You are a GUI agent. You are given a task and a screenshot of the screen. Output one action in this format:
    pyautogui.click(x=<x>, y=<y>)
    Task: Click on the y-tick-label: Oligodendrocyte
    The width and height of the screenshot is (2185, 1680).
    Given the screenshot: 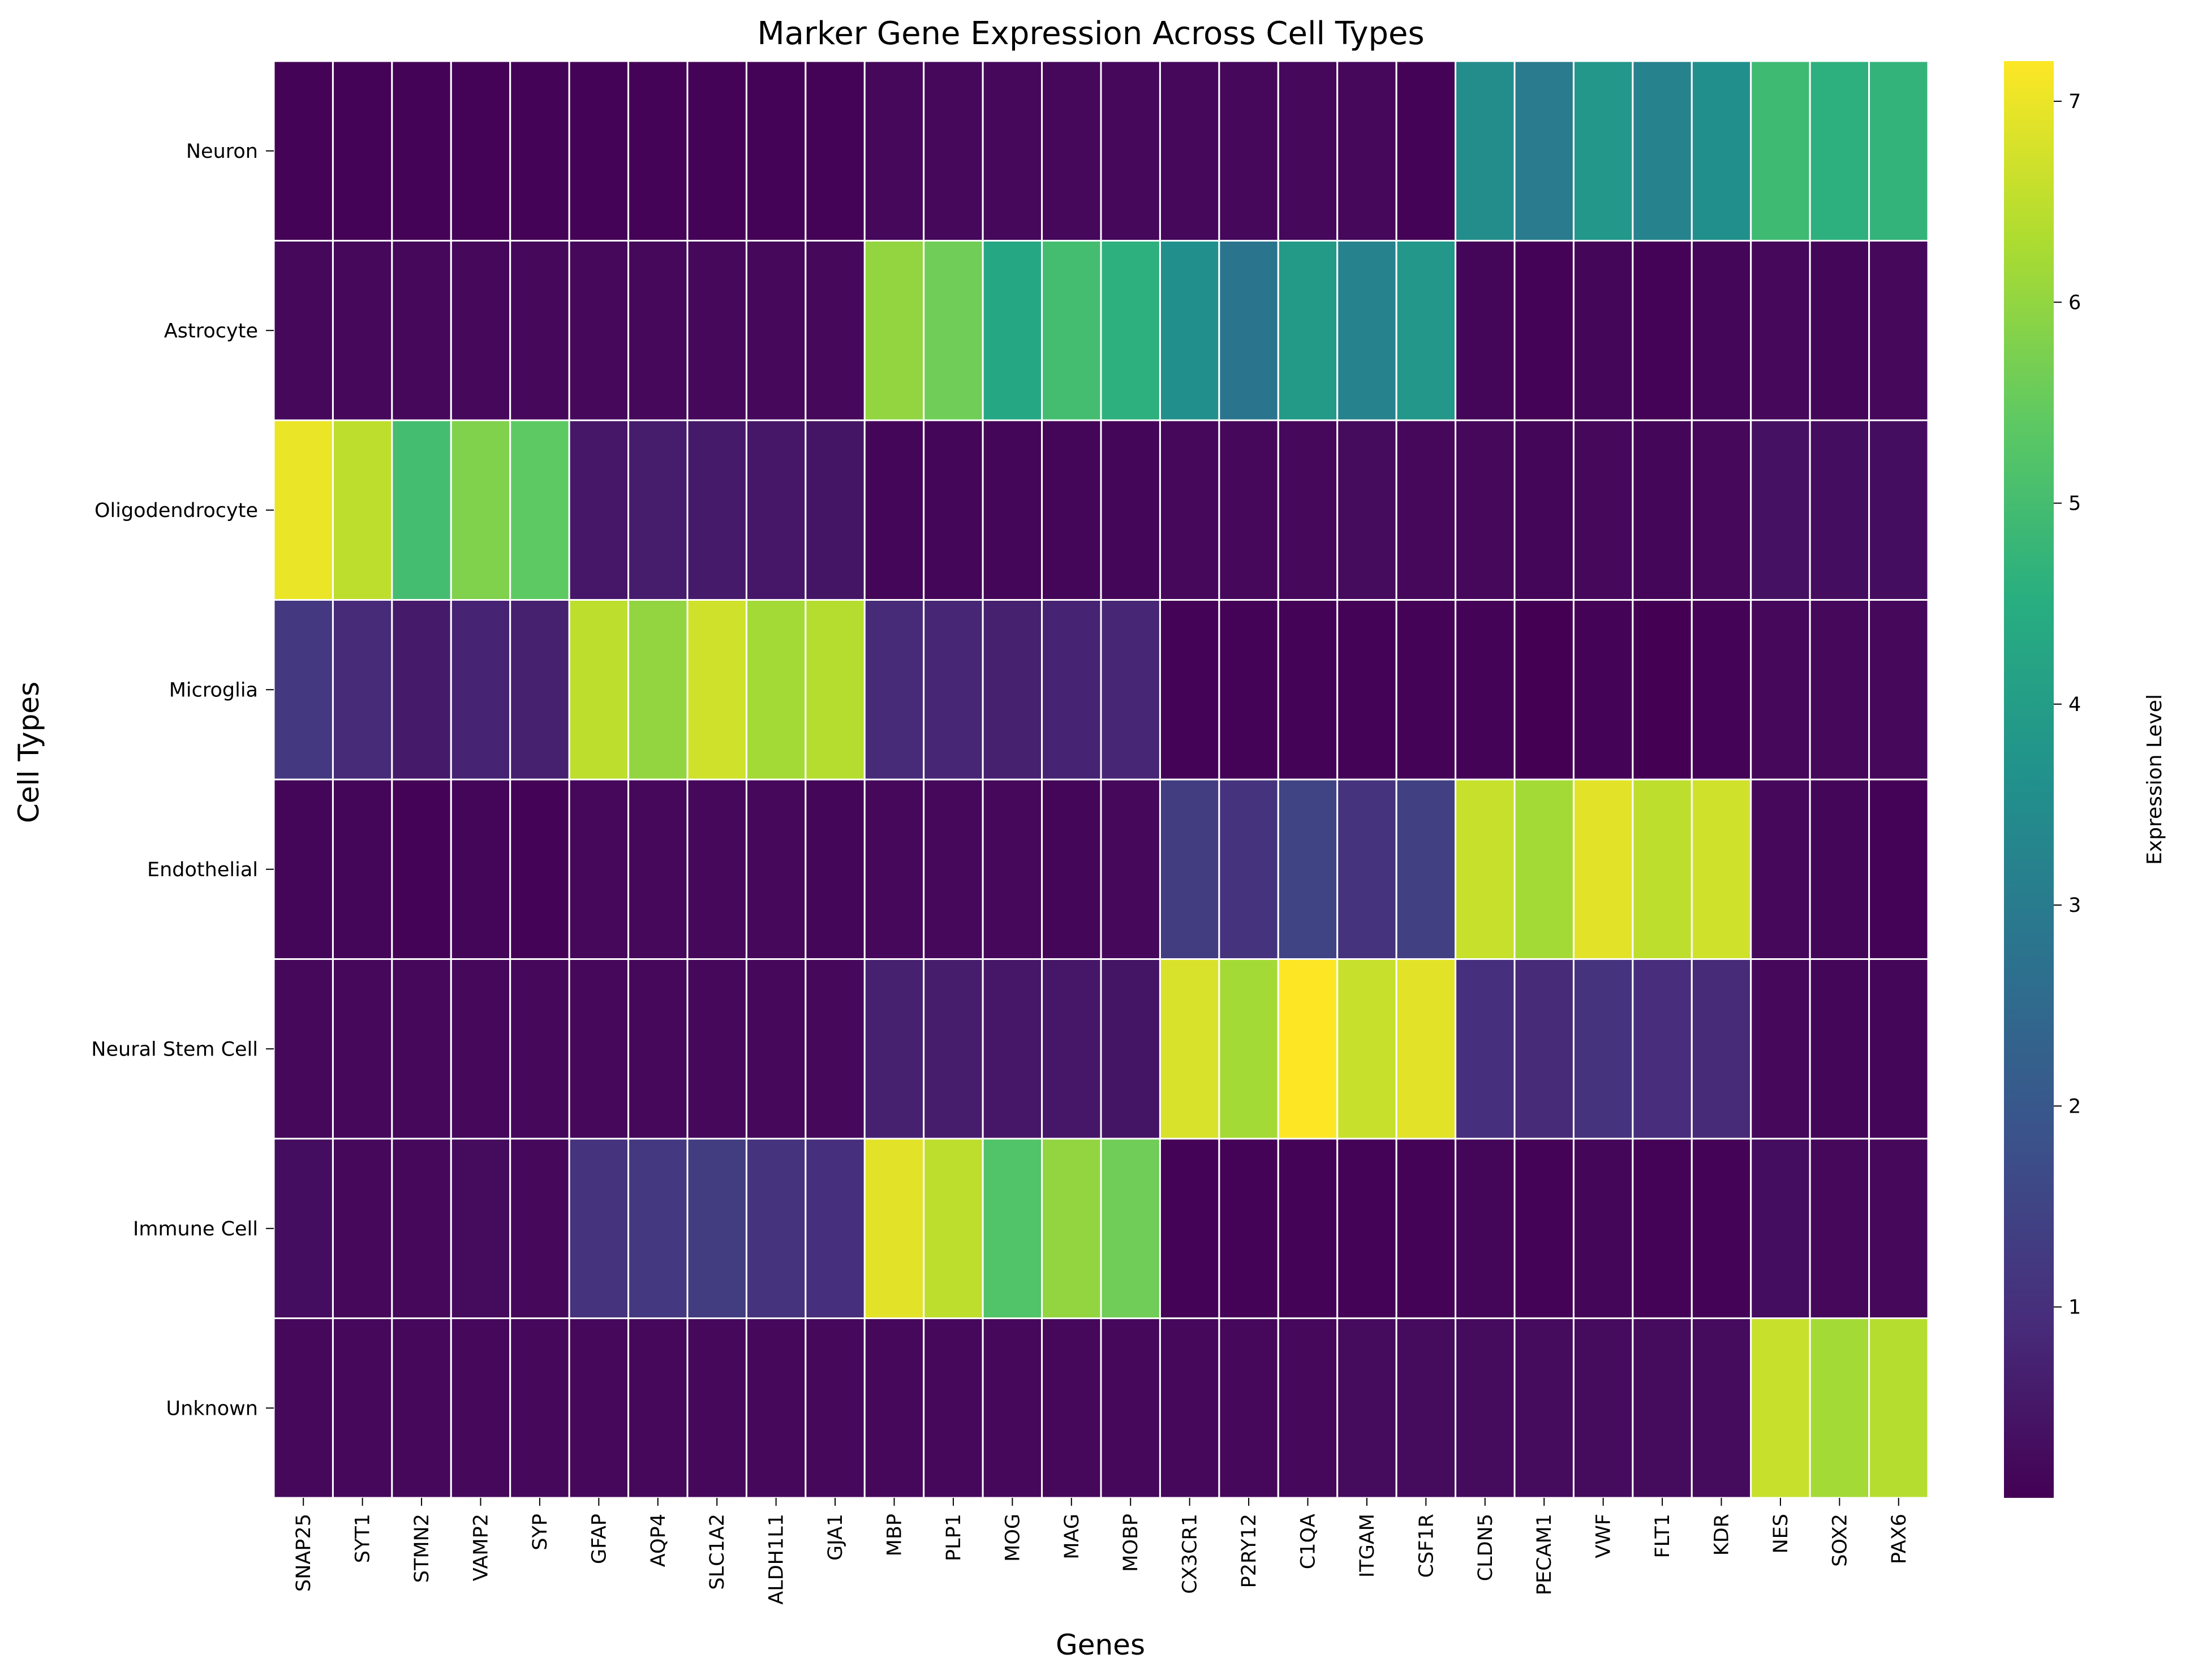 What is the action you would take?
    pyautogui.click(x=176, y=510)
    